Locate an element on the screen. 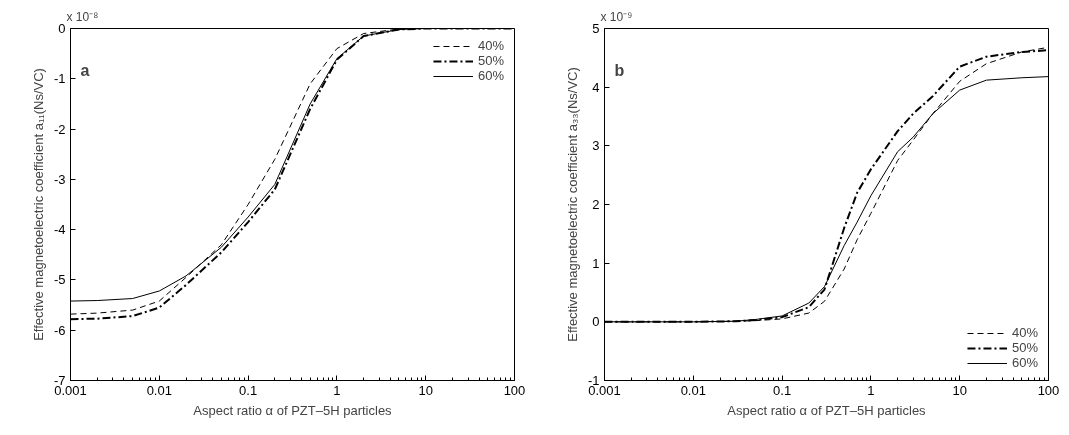  text: x 10⁻⁸ is located at coordinates (82, 16).